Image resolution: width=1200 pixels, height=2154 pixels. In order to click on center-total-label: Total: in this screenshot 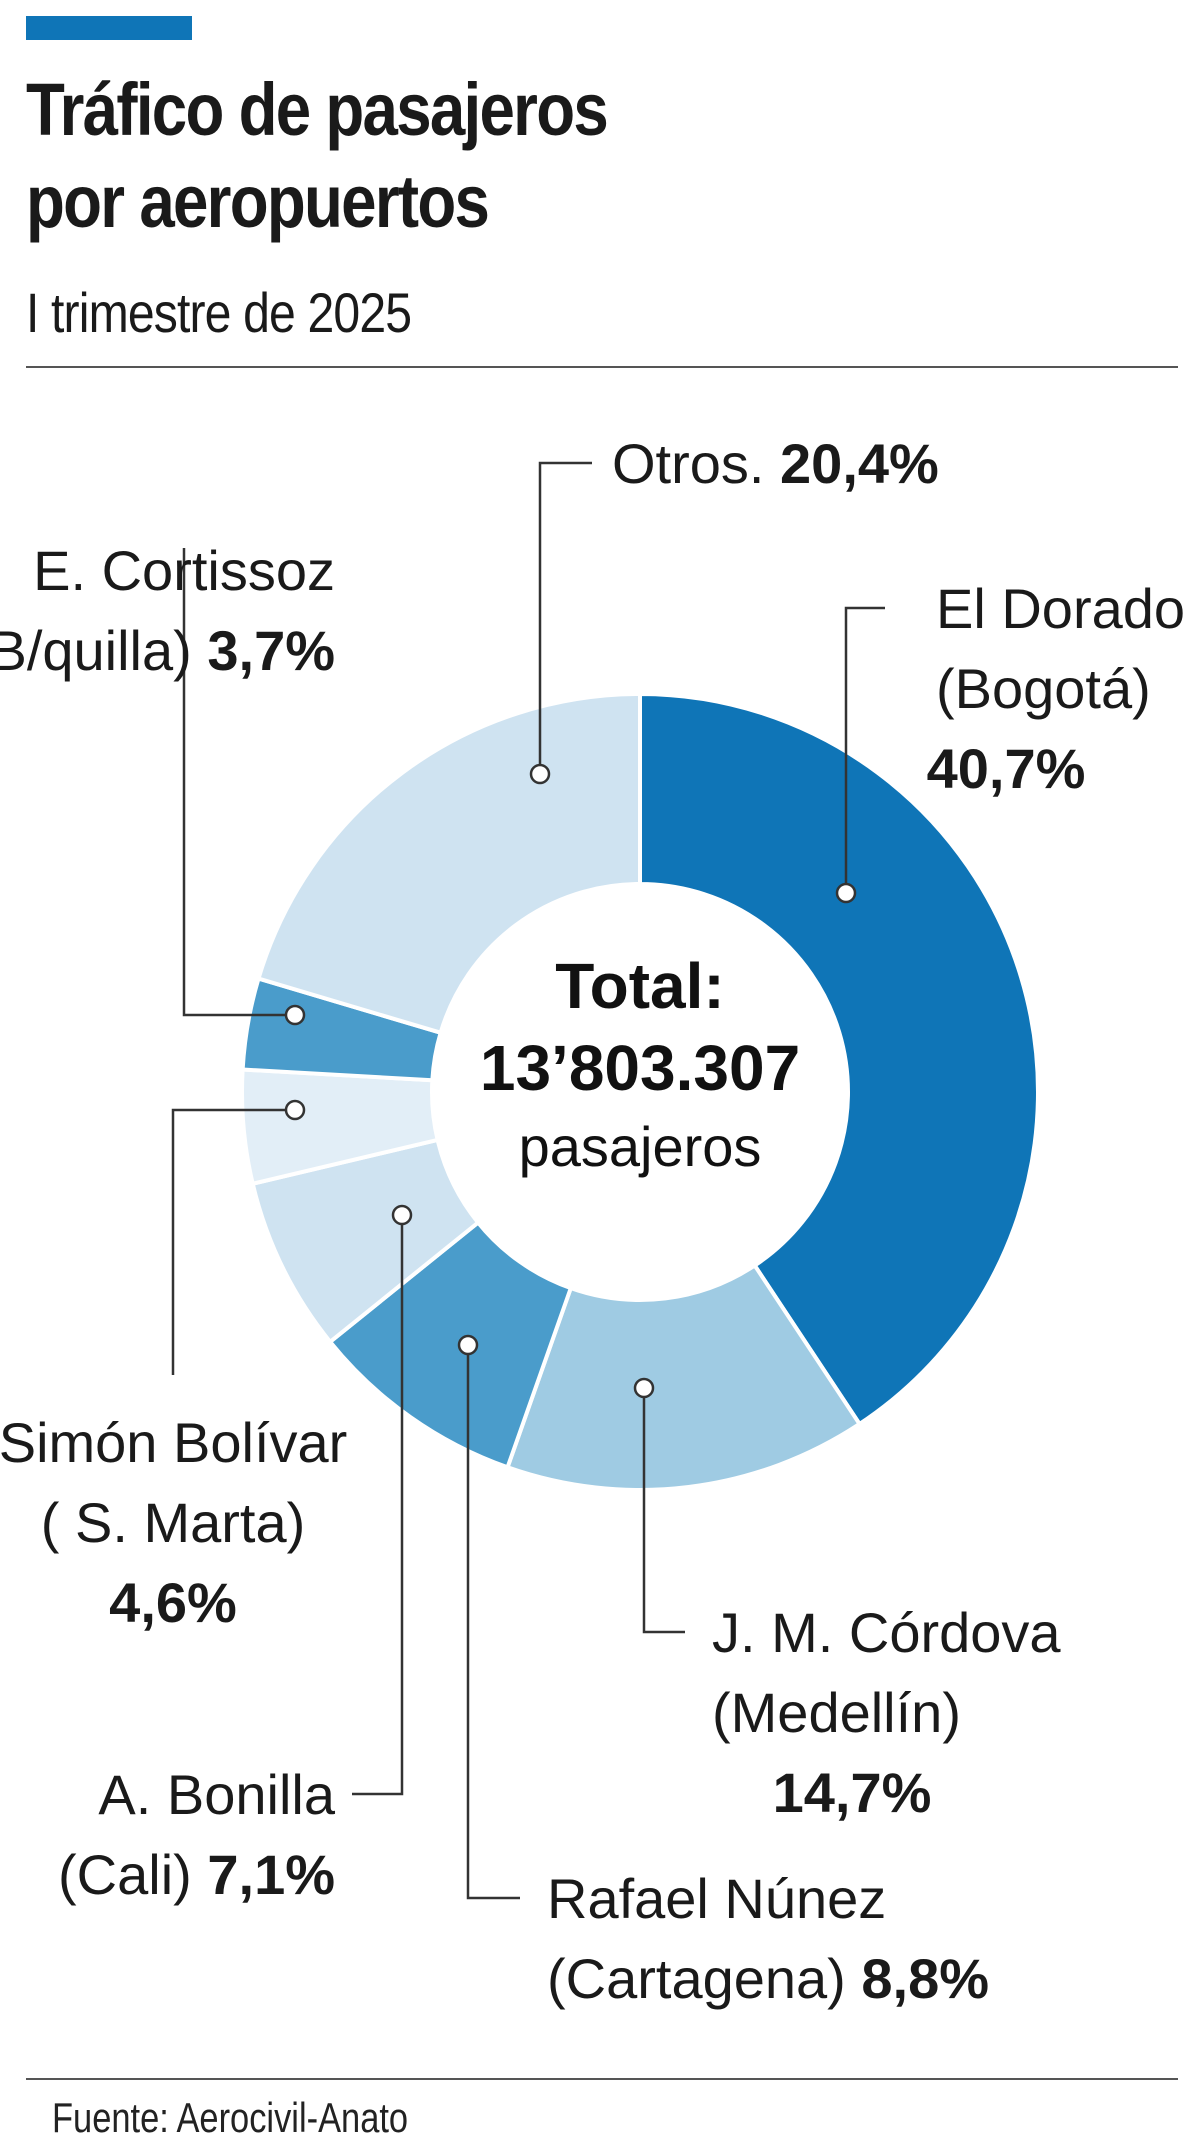, I will do `click(639, 986)`.